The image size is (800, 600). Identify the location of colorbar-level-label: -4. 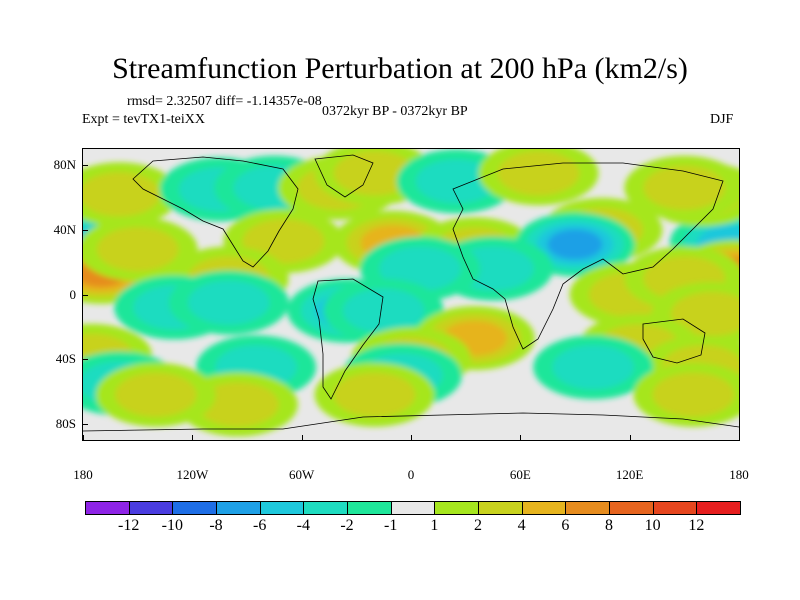
(303, 525).